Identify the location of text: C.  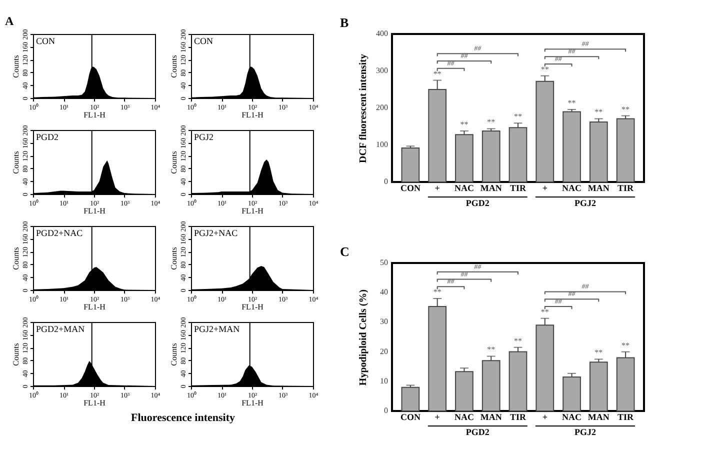
(345, 251).